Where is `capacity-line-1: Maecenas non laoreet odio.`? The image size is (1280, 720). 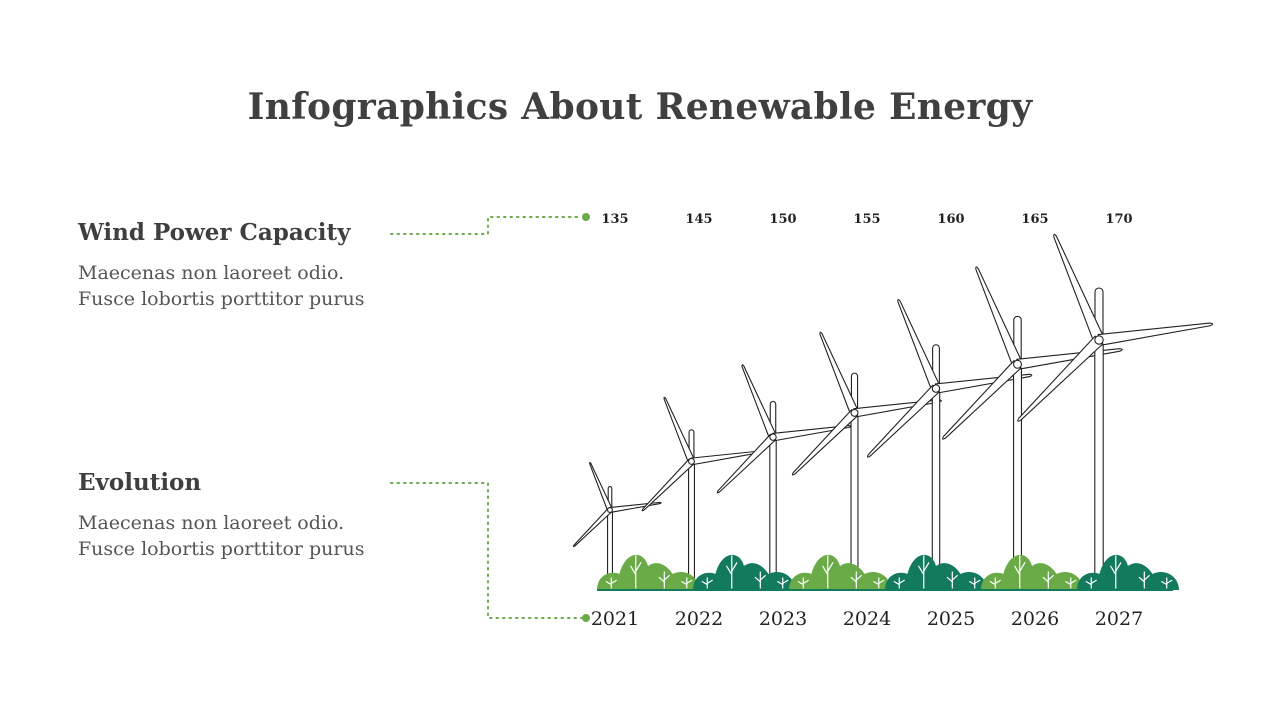
capacity-line-1: Maecenas non laoreet odio. is located at coordinates (211, 273).